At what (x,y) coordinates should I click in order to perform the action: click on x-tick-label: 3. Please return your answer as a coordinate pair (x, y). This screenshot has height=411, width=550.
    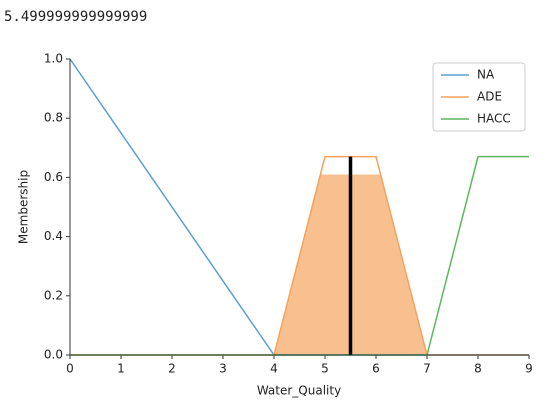
    Looking at the image, I should click on (223, 369).